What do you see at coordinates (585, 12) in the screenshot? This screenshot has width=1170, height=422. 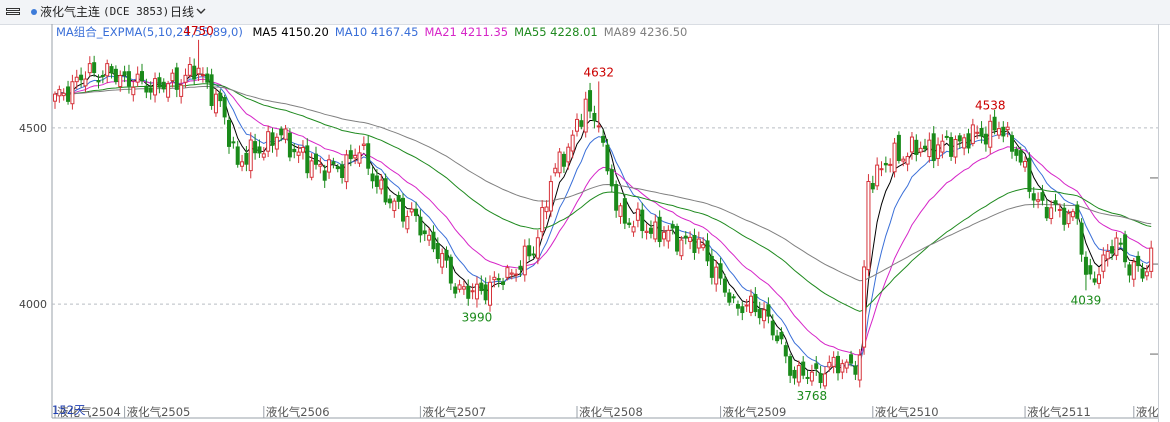 I see `chart-header: 液化气主连 (DCE 3853) 日线` at bounding box center [585, 12].